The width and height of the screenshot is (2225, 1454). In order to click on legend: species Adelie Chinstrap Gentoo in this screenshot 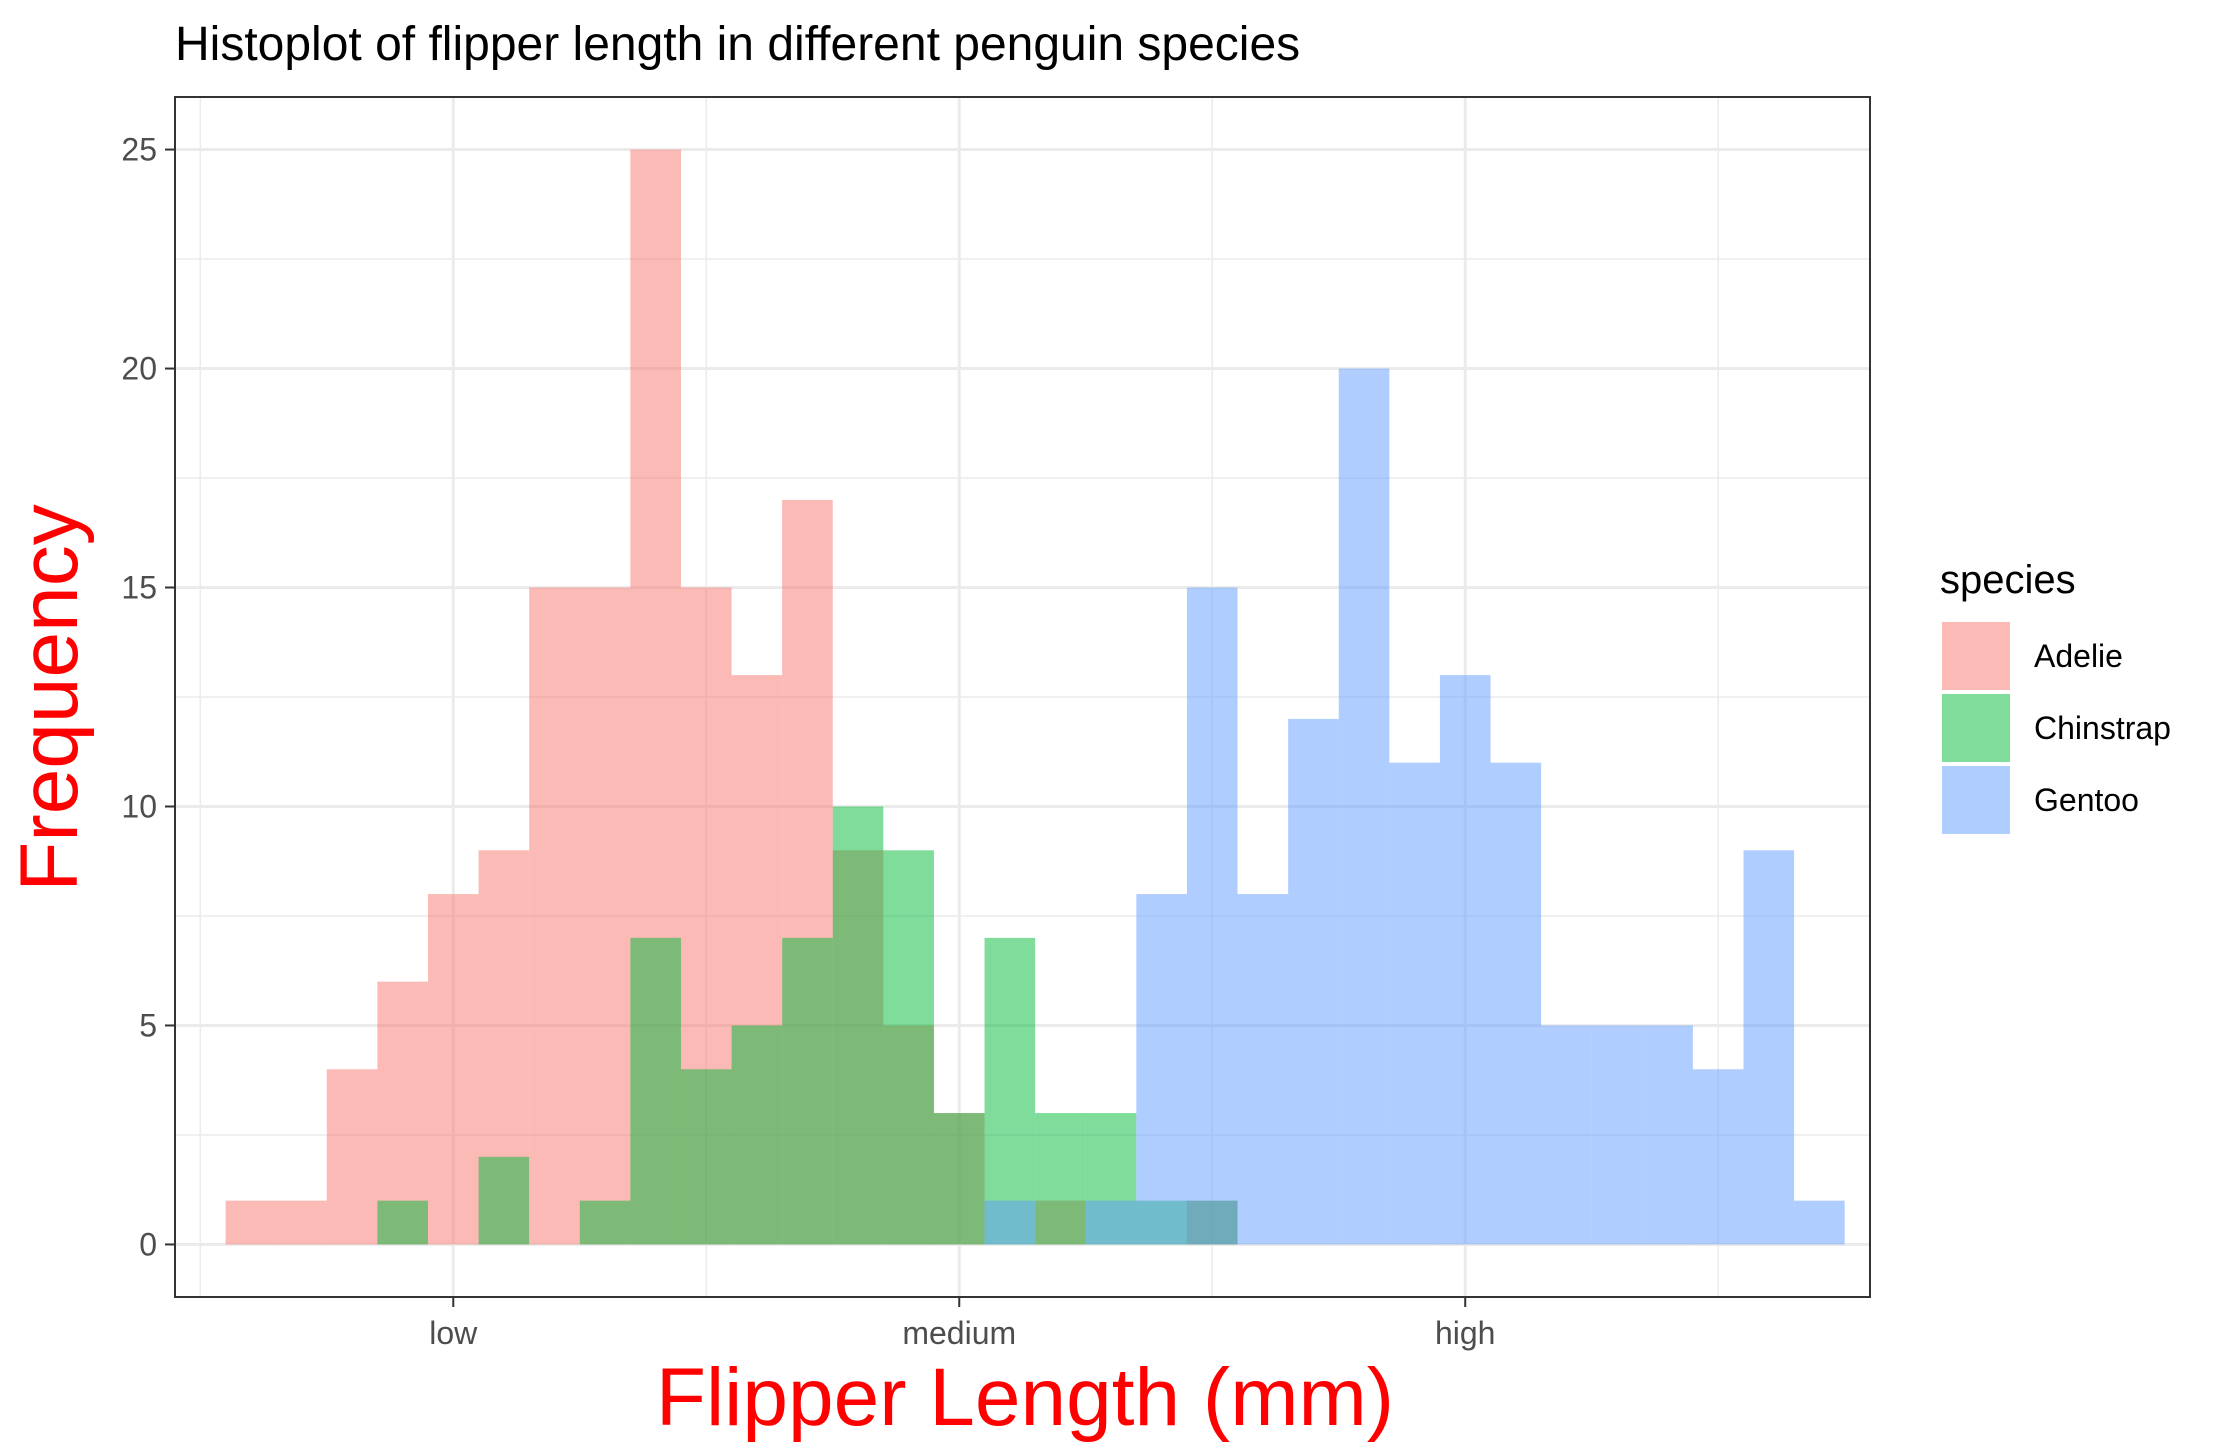, I will do `click(2055, 696)`.